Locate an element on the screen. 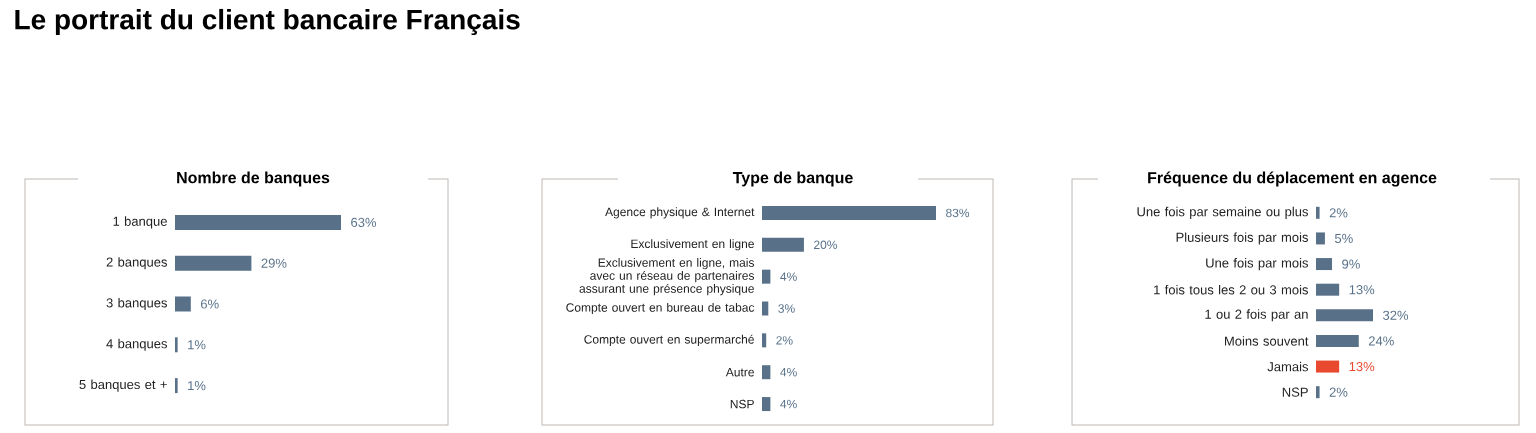  y-tick-label: Agence physique & Internet is located at coordinates (680, 213).